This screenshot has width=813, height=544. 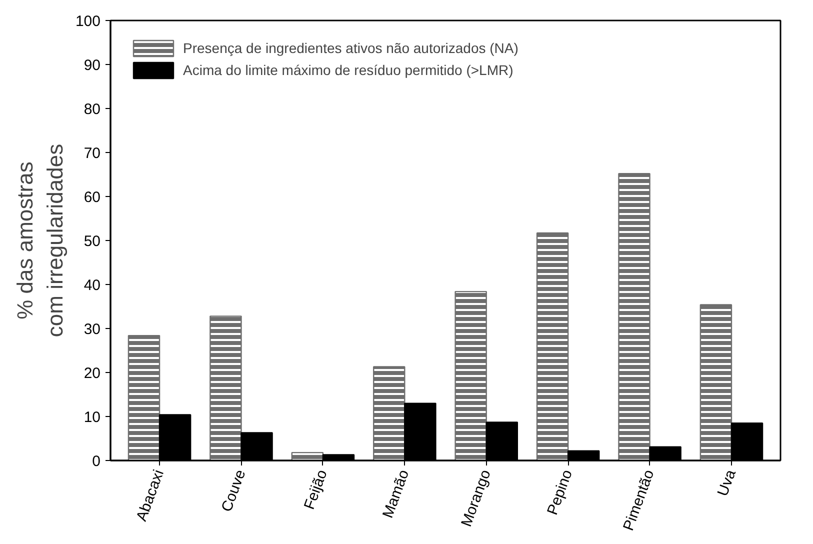 What do you see at coordinates (92, 109) in the screenshot?
I see `y-tick-label: 80` at bounding box center [92, 109].